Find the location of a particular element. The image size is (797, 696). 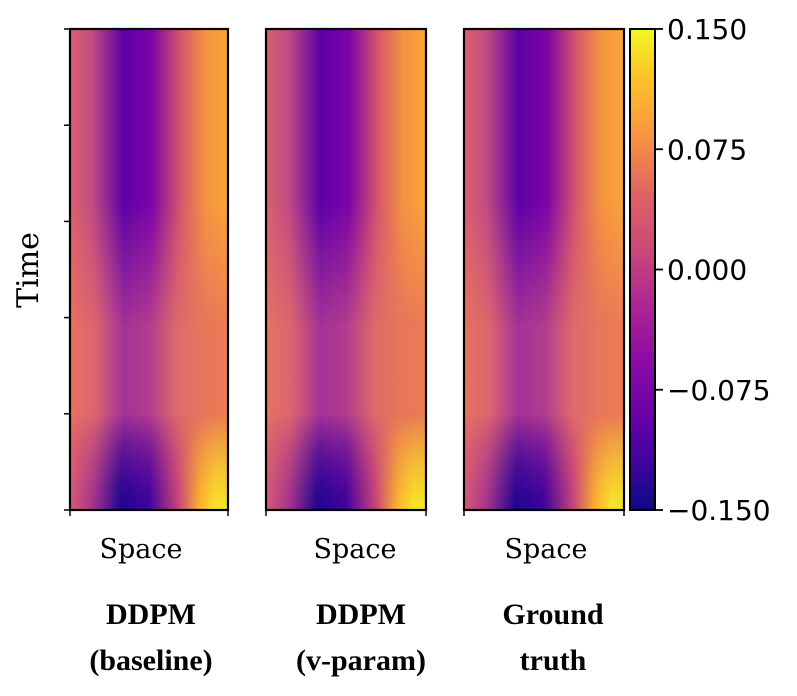

heatmap-v-param is located at coordinates (346, 269).